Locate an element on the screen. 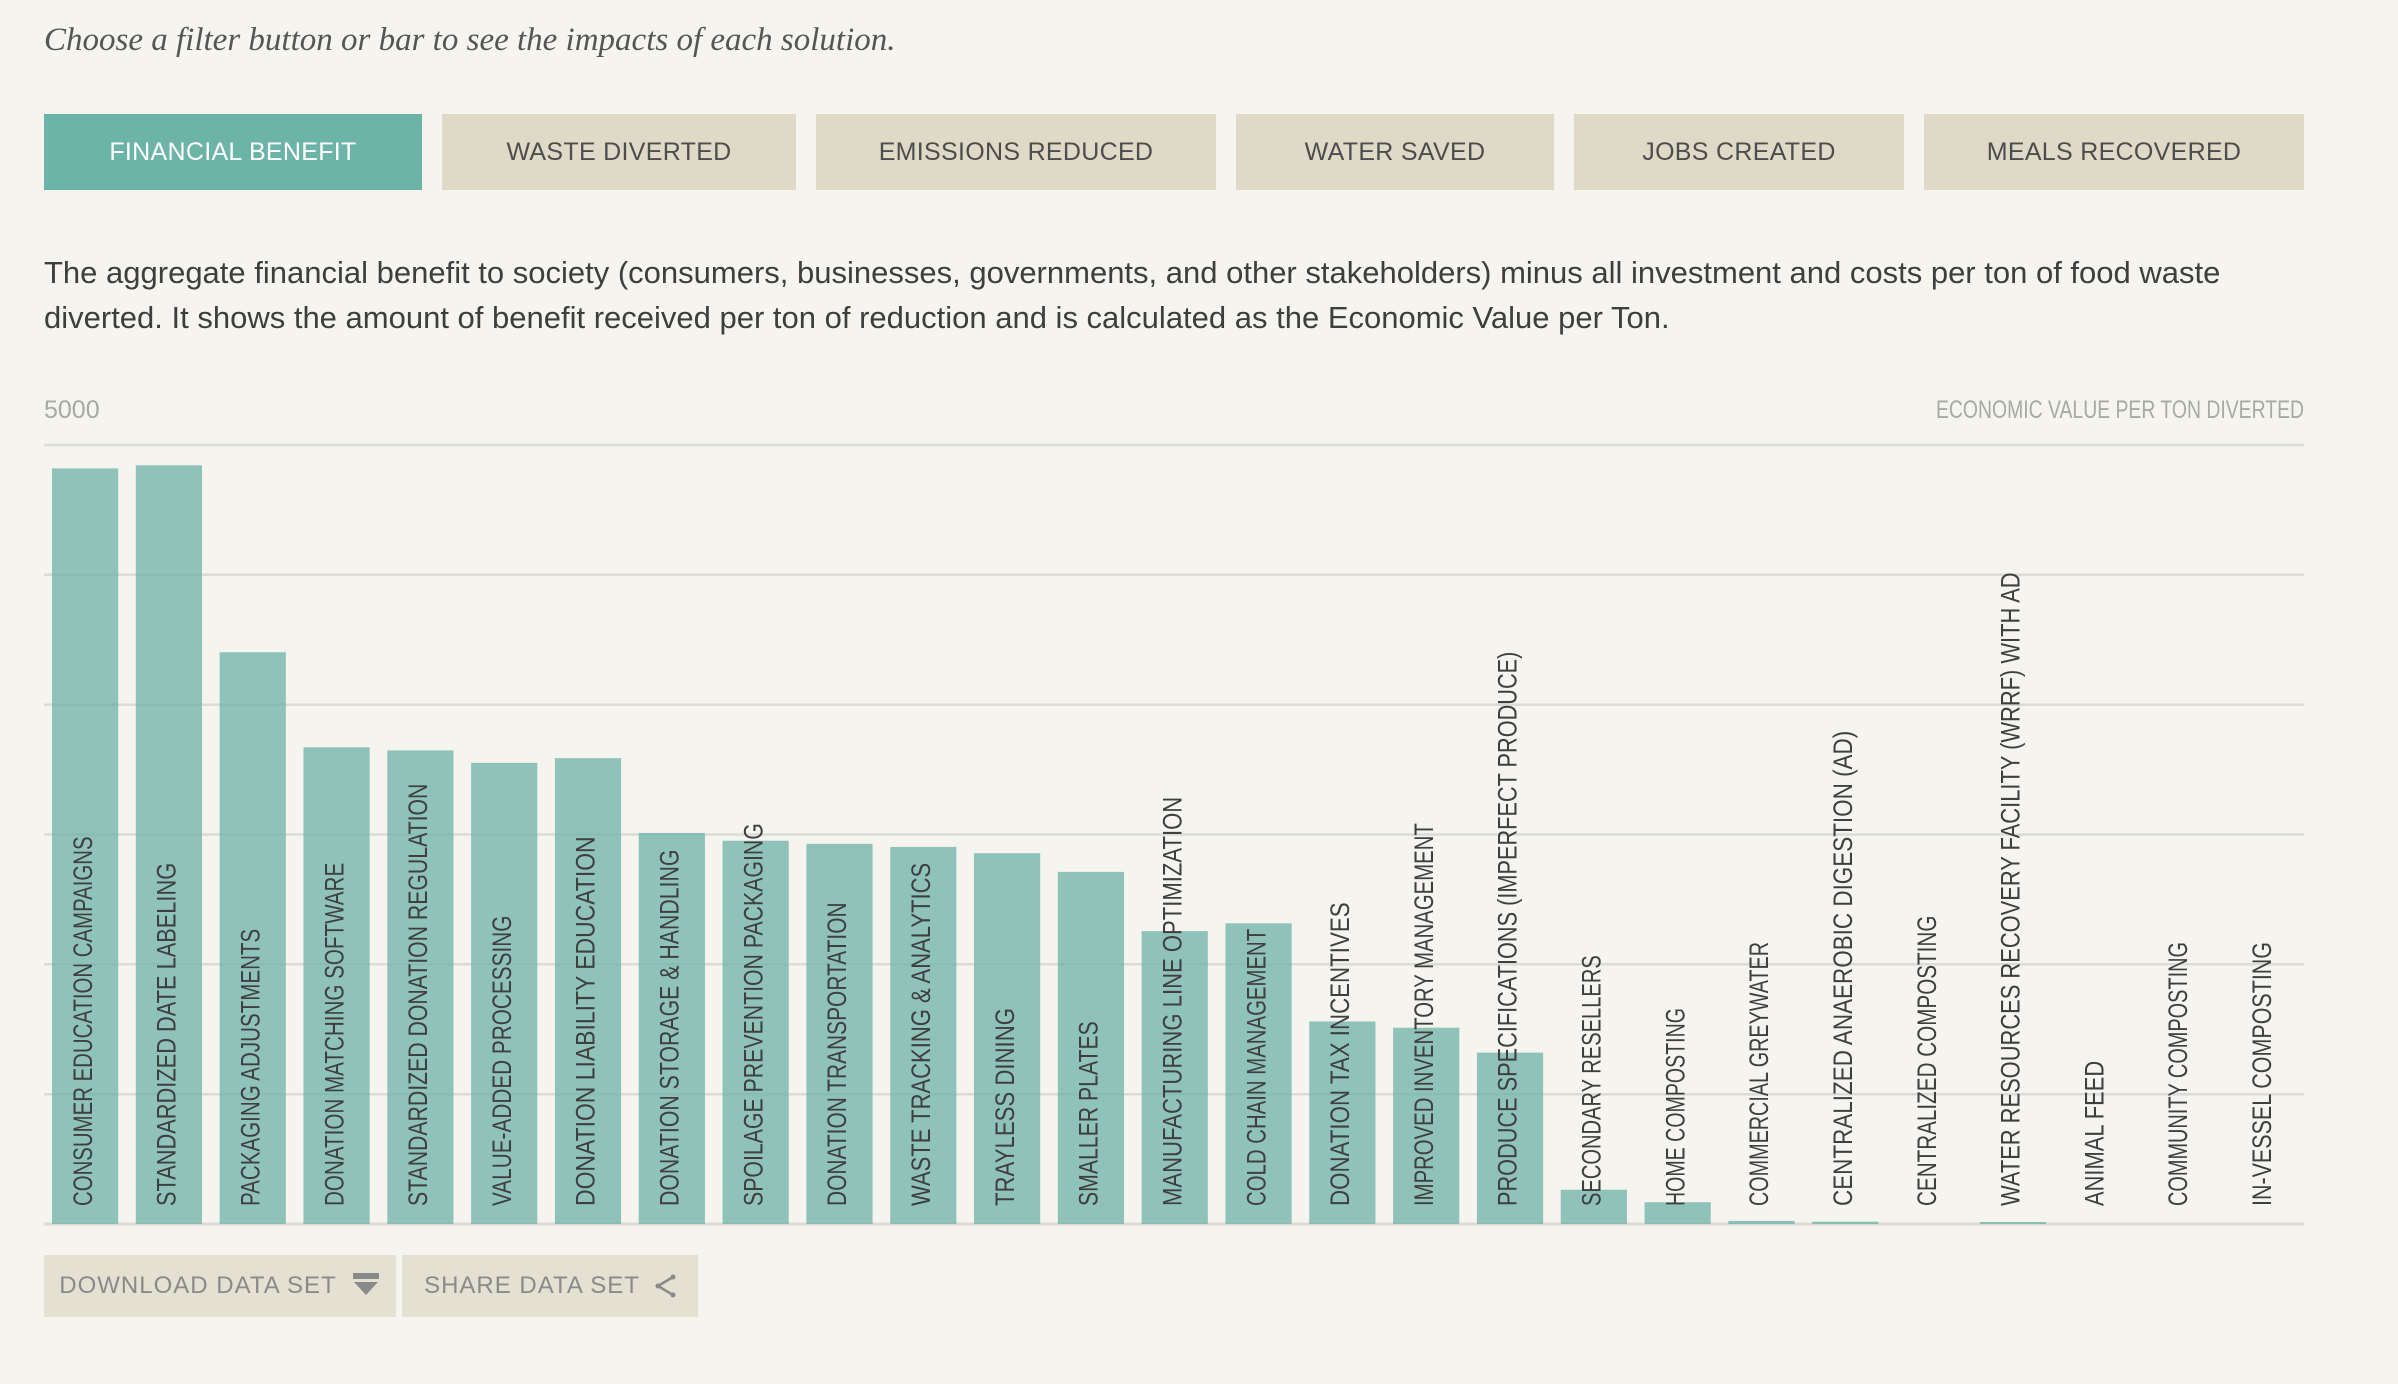 Image resolution: width=2398 pixels, height=1384 pixels. bar-category-label: COLD CHAIN MANAGEMENT is located at coordinates (1256, 1067).